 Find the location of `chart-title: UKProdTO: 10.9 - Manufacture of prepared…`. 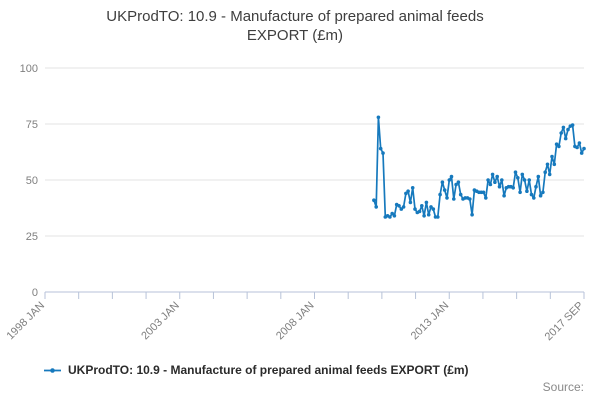

chart-title: UKProdTO: 10.9 - Manufacture of prepared… is located at coordinates (295, 26).